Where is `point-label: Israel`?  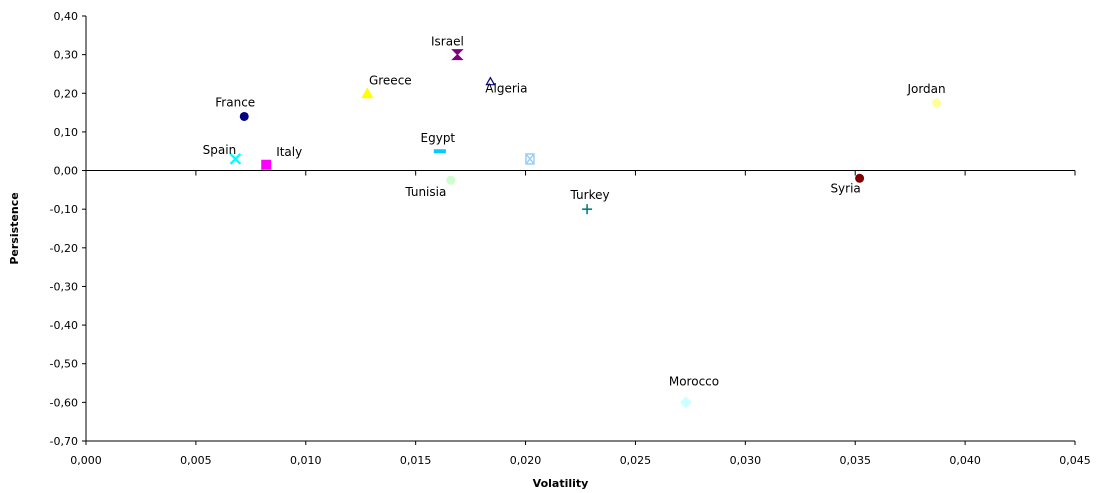
point-label: Israel is located at coordinates (447, 42).